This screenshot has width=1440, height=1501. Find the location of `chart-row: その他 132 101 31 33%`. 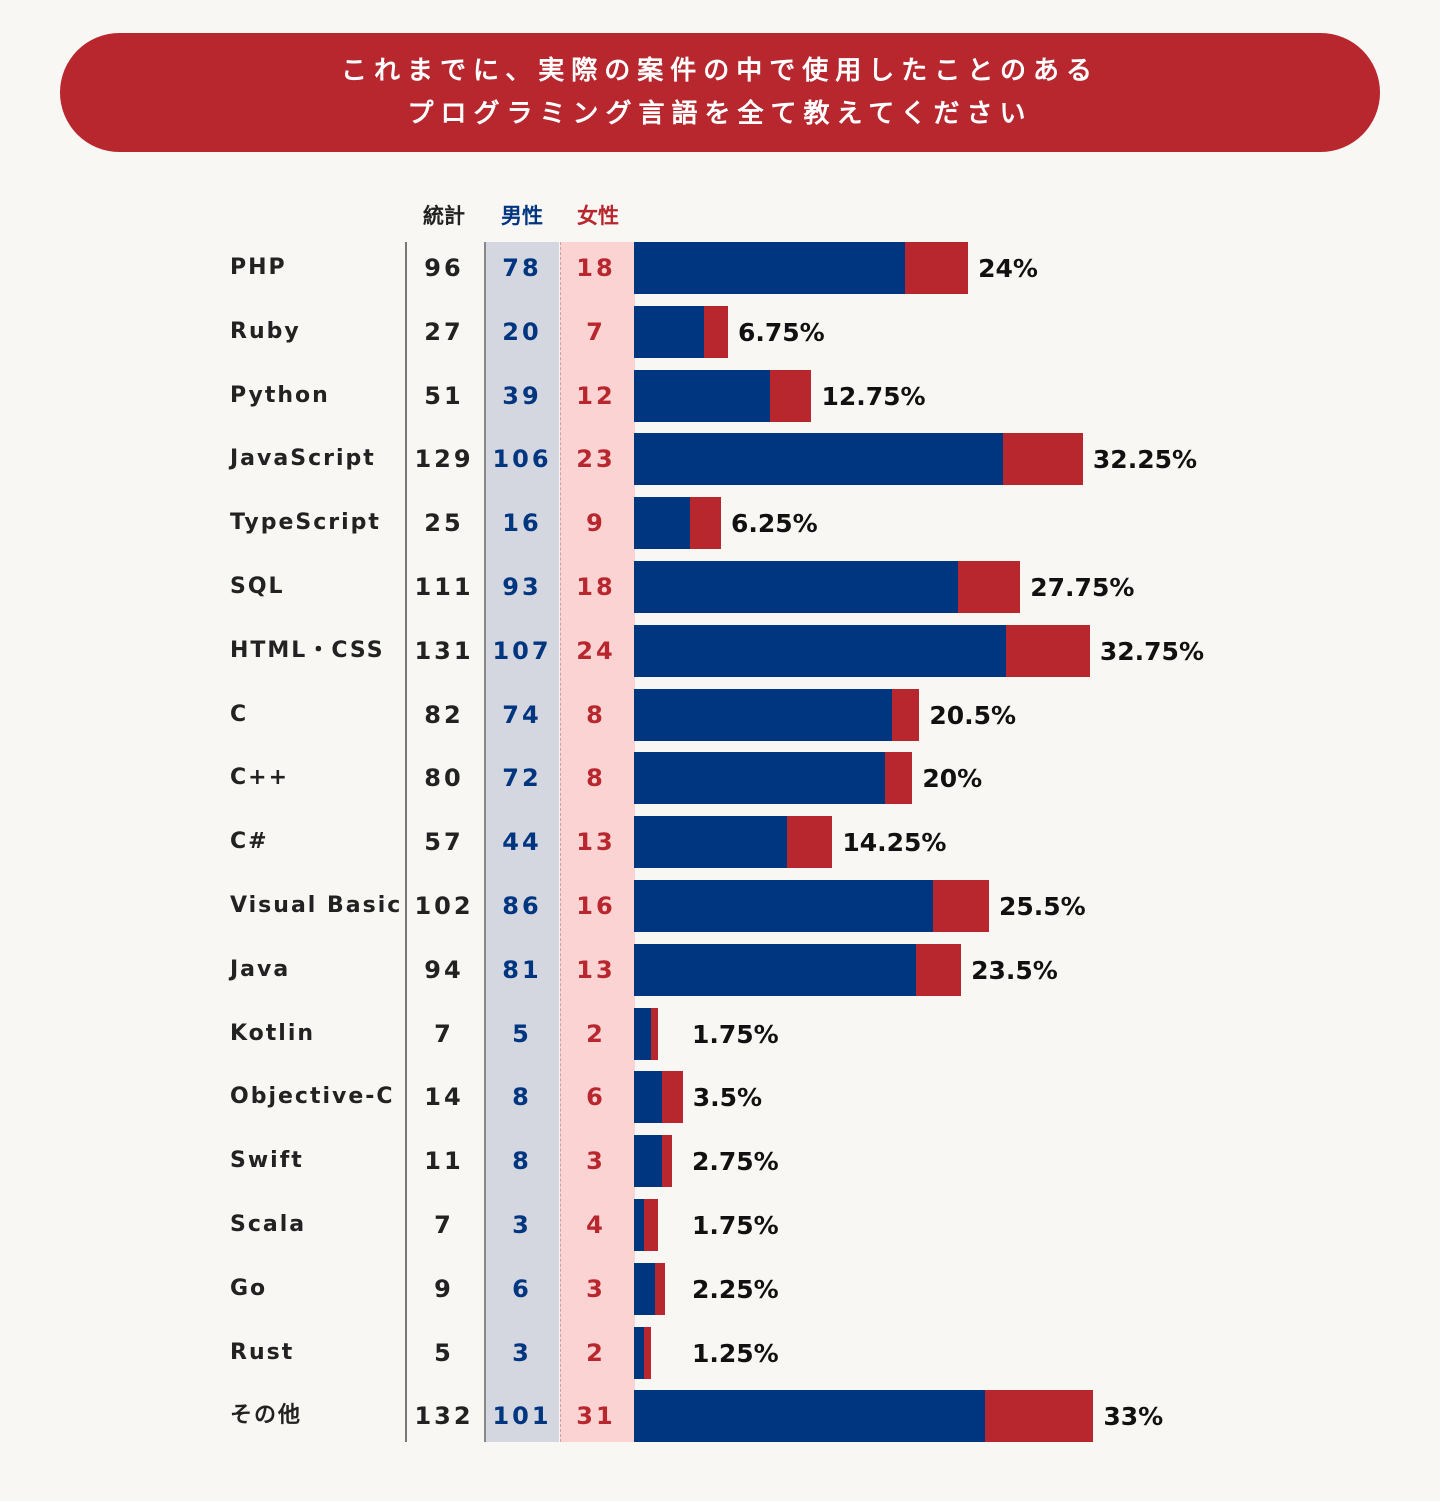

chart-row: その他 132 101 31 33% is located at coordinates (720, 1416).